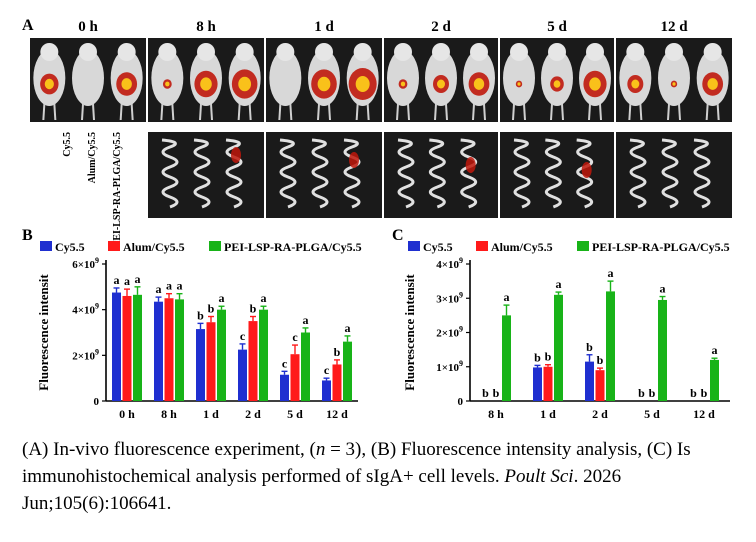 The image size is (756, 542). I want to click on timepoint-label: 8 h, so click(206, 27).